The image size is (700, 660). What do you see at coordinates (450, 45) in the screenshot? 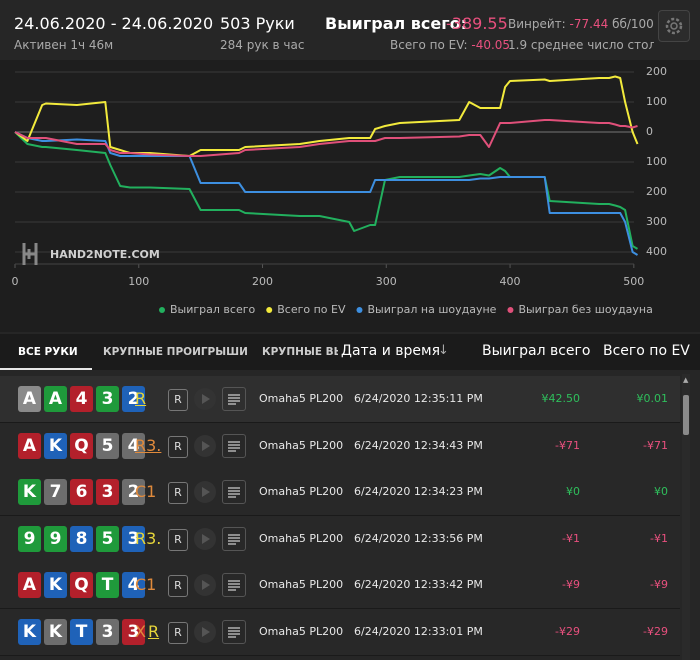
I see `ev: Всего по EV: -40.05` at bounding box center [450, 45].